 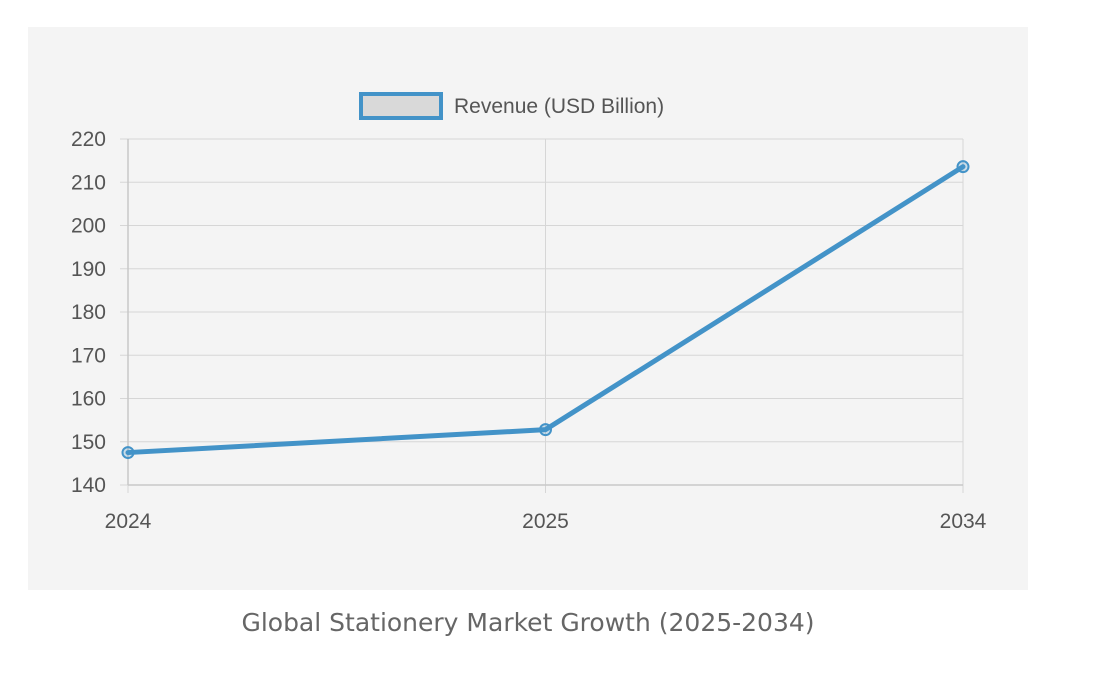 What do you see at coordinates (88, 355) in the screenshot?
I see `y-tick-label: 170` at bounding box center [88, 355].